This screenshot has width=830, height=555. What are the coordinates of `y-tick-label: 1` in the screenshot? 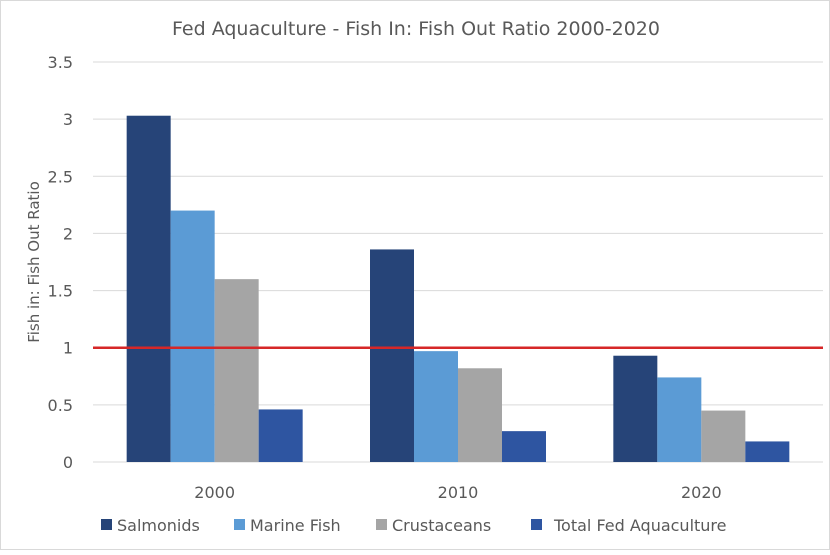 It's located at (68, 348).